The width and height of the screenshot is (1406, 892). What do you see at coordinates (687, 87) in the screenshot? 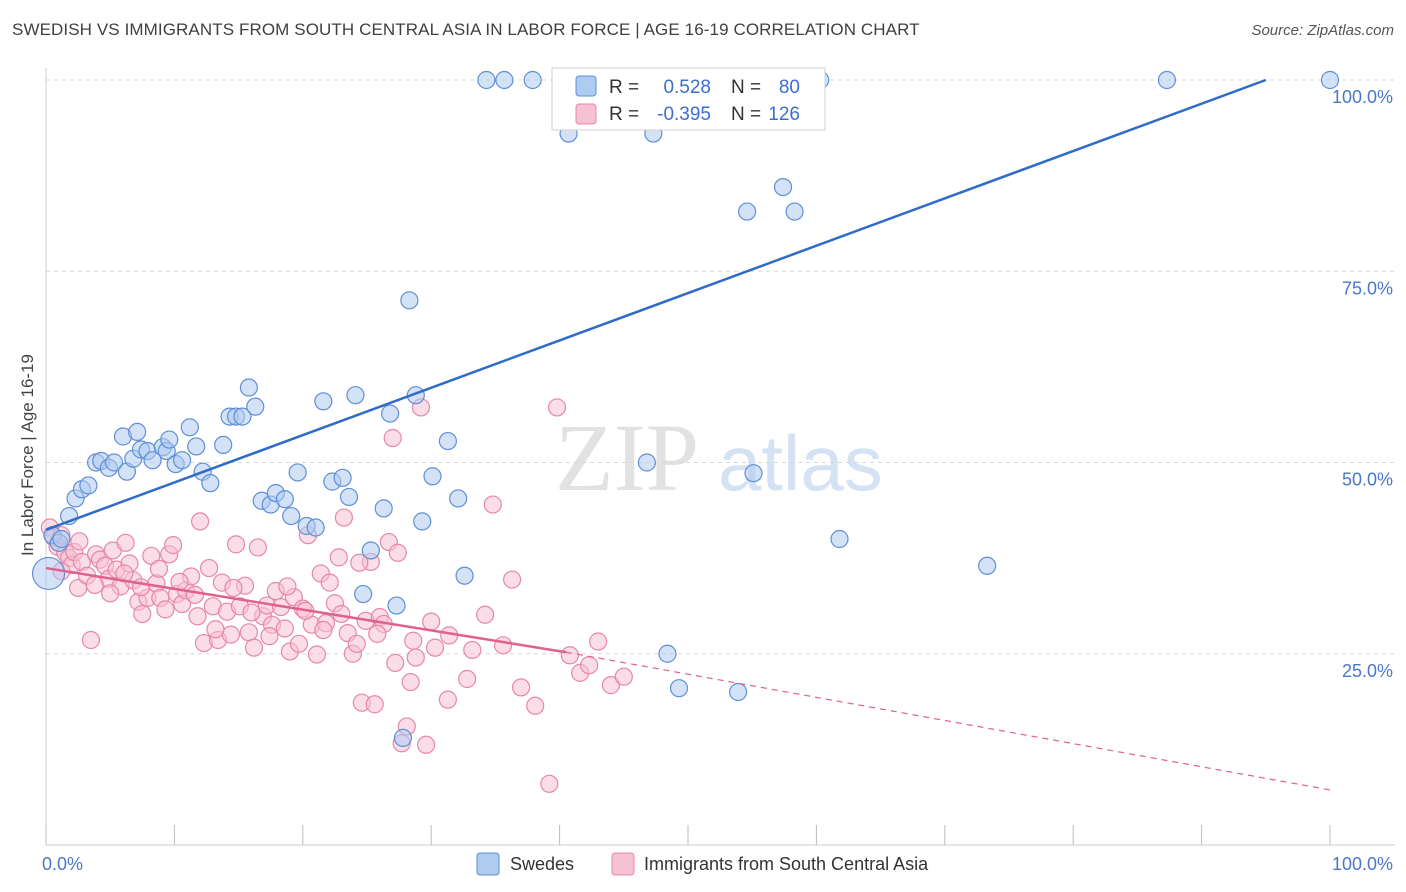
I see `legend-r-swedes: 0.528` at bounding box center [687, 87].